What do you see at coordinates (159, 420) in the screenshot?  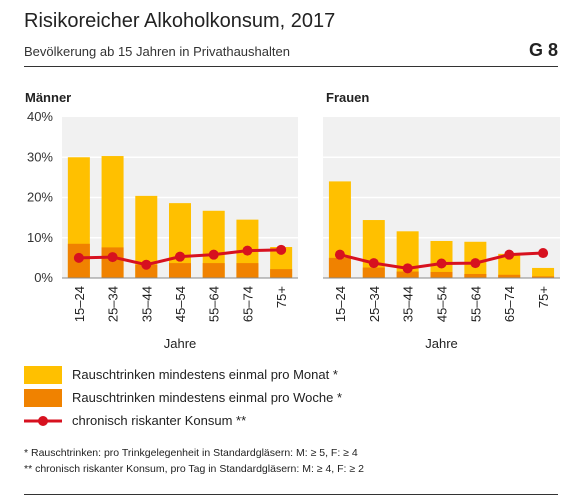 I see `legend-label-chronic: chronisch riskanter Konsum **` at bounding box center [159, 420].